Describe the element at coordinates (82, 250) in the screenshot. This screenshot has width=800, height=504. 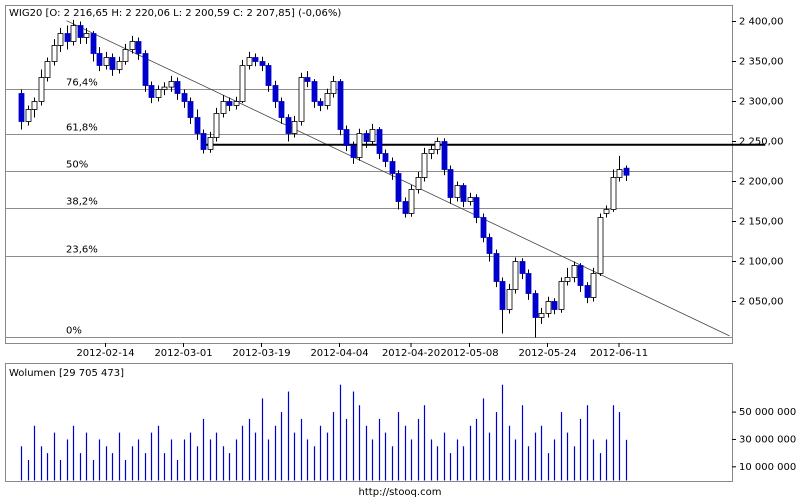
I see `fib-label: 23,6%` at that location.